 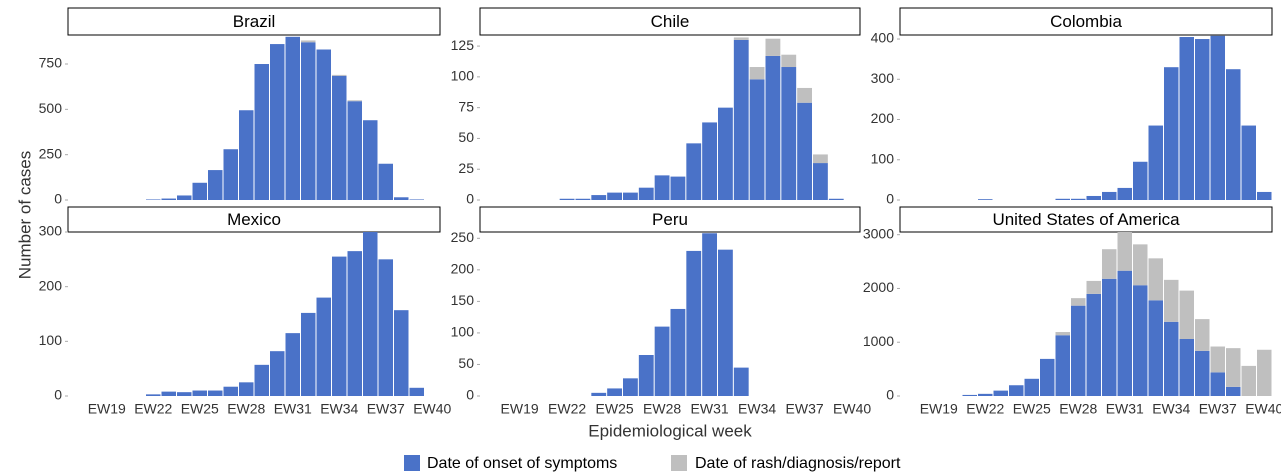 What do you see at coordinates (670, 219) in the screenshot?
I see `panel-title: Peru` at bounding box center [670, 219].